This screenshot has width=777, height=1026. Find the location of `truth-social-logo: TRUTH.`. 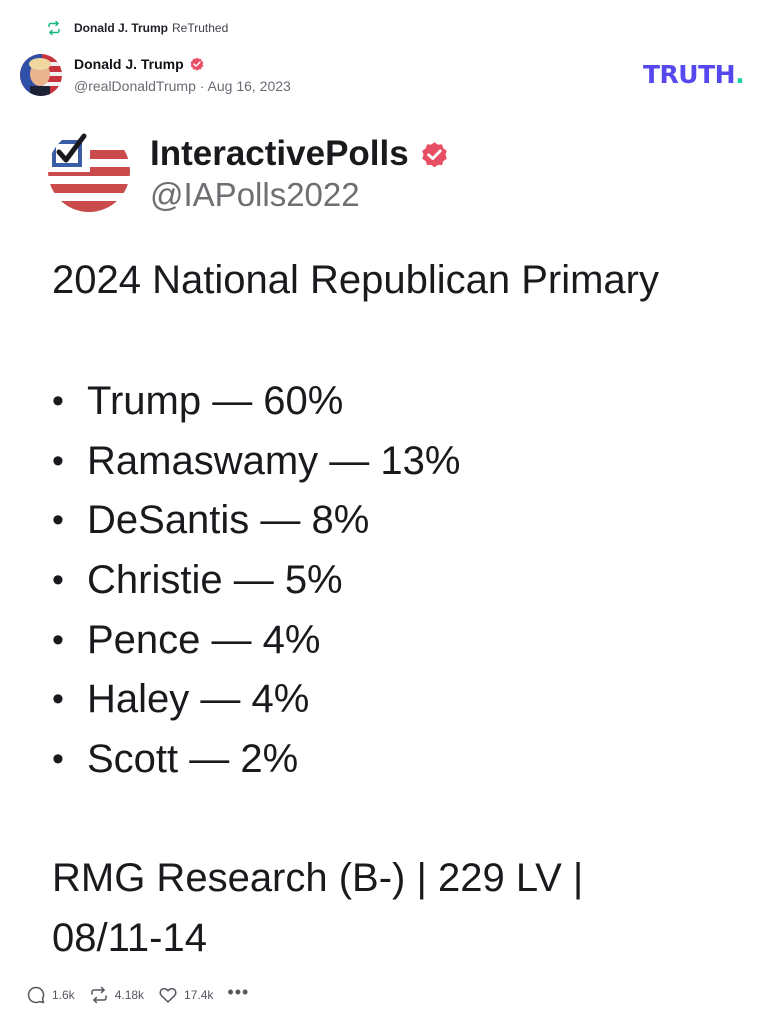

truth-social-logo: TRUTH. is located at coordinates (694, 74).